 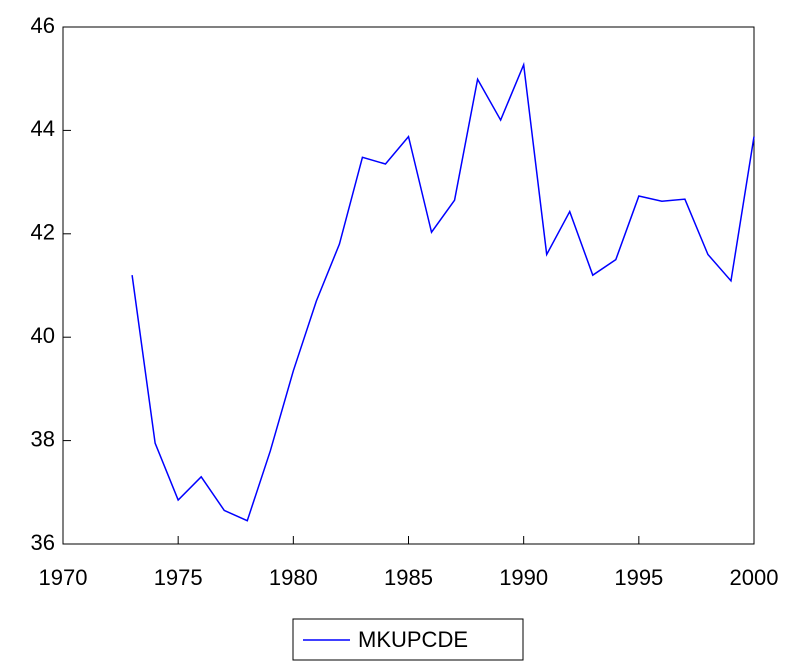 I want to click on x-tick-label: 1995, so click(x=638, y=577).